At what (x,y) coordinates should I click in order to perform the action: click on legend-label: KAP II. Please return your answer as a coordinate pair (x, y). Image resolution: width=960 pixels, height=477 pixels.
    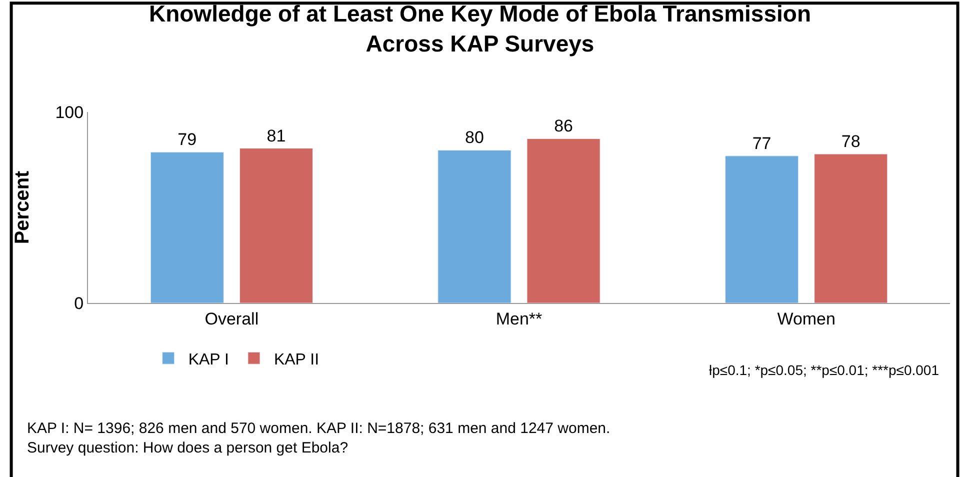
    Looking at the image, I should click on (297, 359).